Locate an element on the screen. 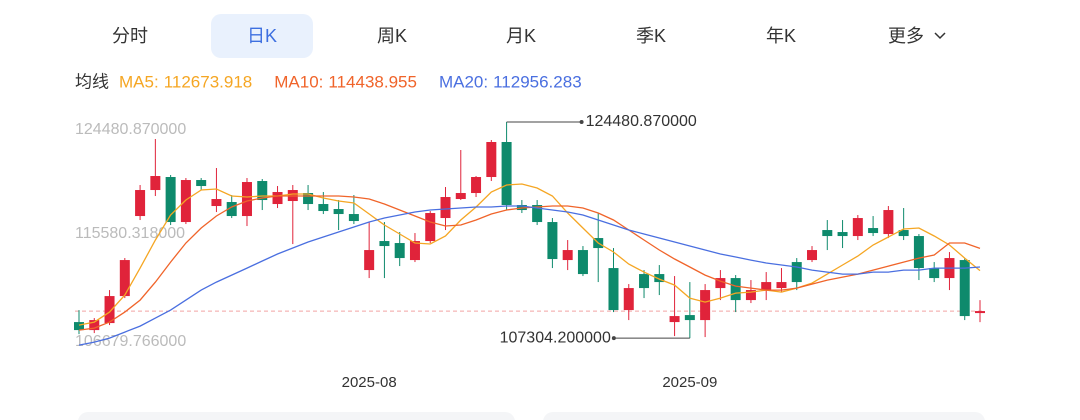 This screenshot has width=1080, height=420. tab-active-bg is located at coordinates (262, 36).